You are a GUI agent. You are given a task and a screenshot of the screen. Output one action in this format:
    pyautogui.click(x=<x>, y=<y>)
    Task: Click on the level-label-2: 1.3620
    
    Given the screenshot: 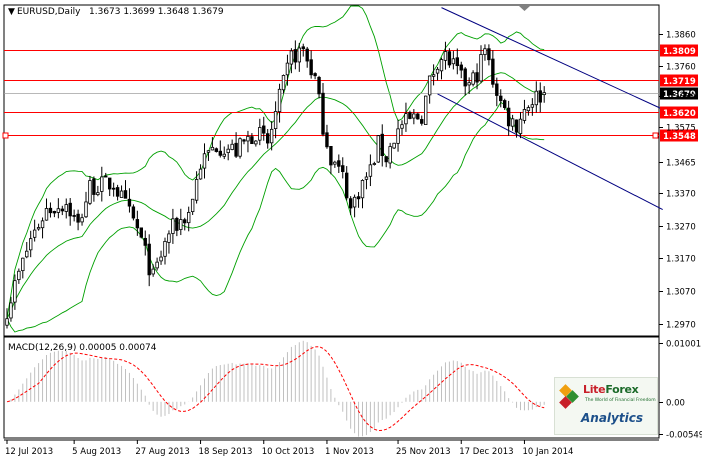 What is the action you would take?
    pyautogui.click(x=679, y=114)
    